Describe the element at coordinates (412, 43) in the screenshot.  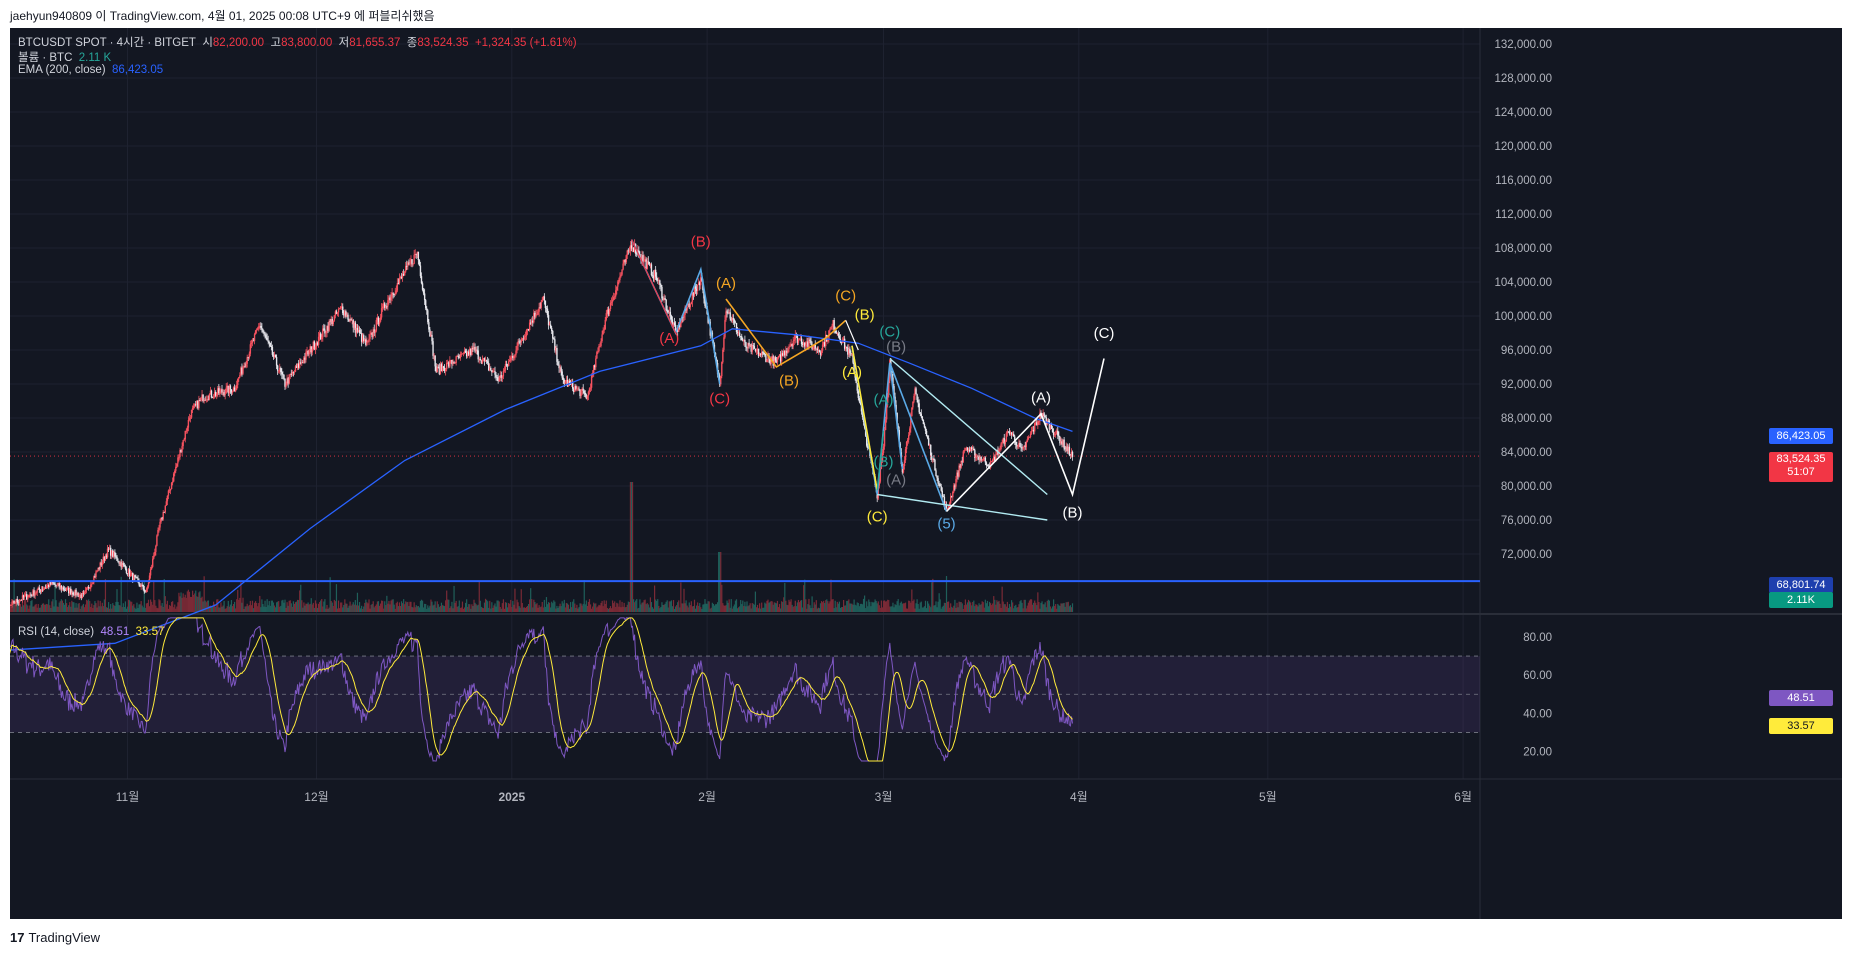
I see `close-label: 종` at that location.